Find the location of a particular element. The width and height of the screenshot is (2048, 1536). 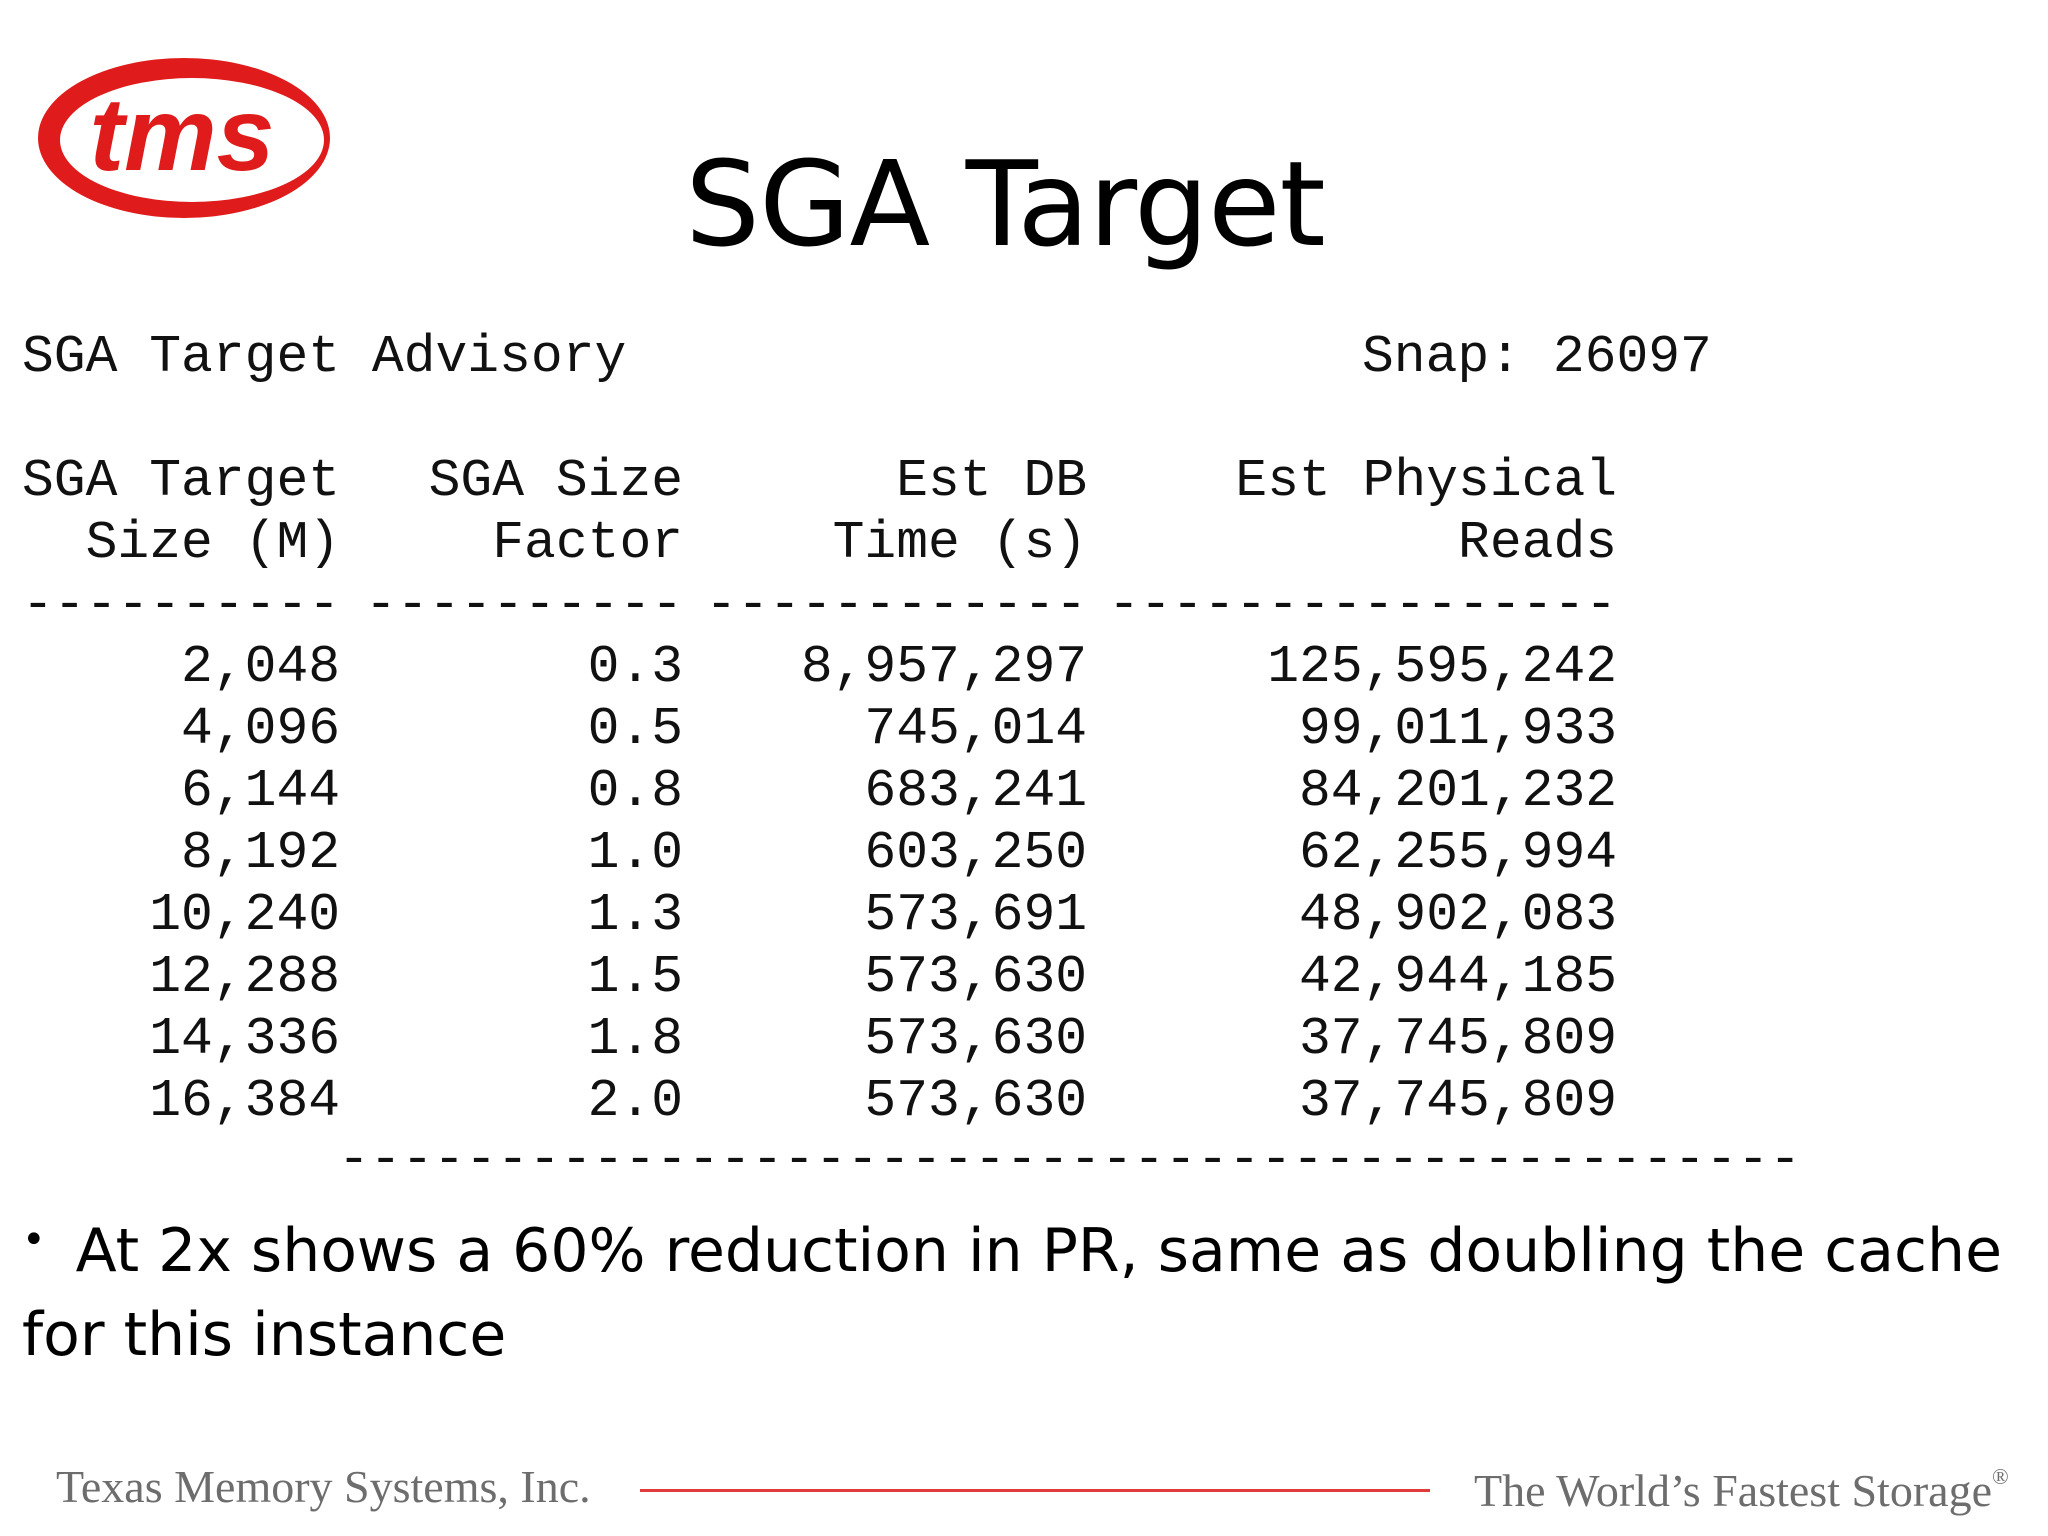

rule-col-4: ---------------- is located at coordinates (1363, 605).